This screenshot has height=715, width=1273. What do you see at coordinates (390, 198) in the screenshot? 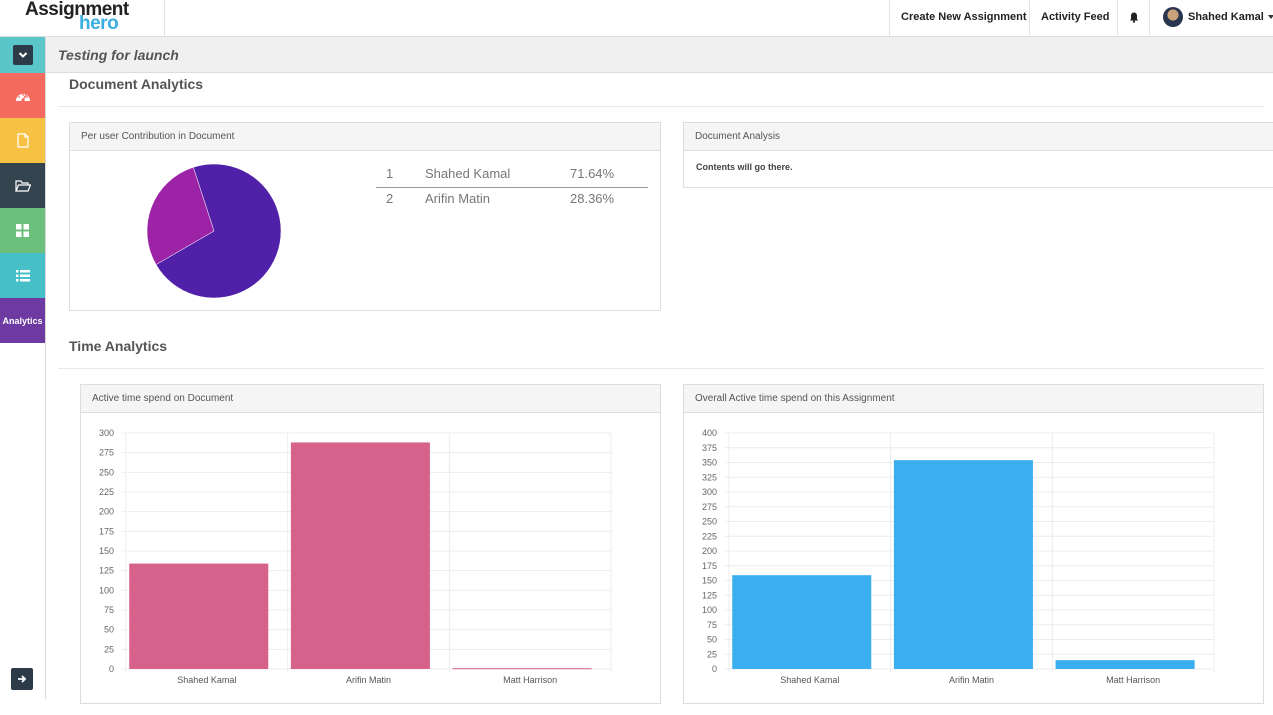
I see `contribution-index: 2` at bounding box center [390, 198].